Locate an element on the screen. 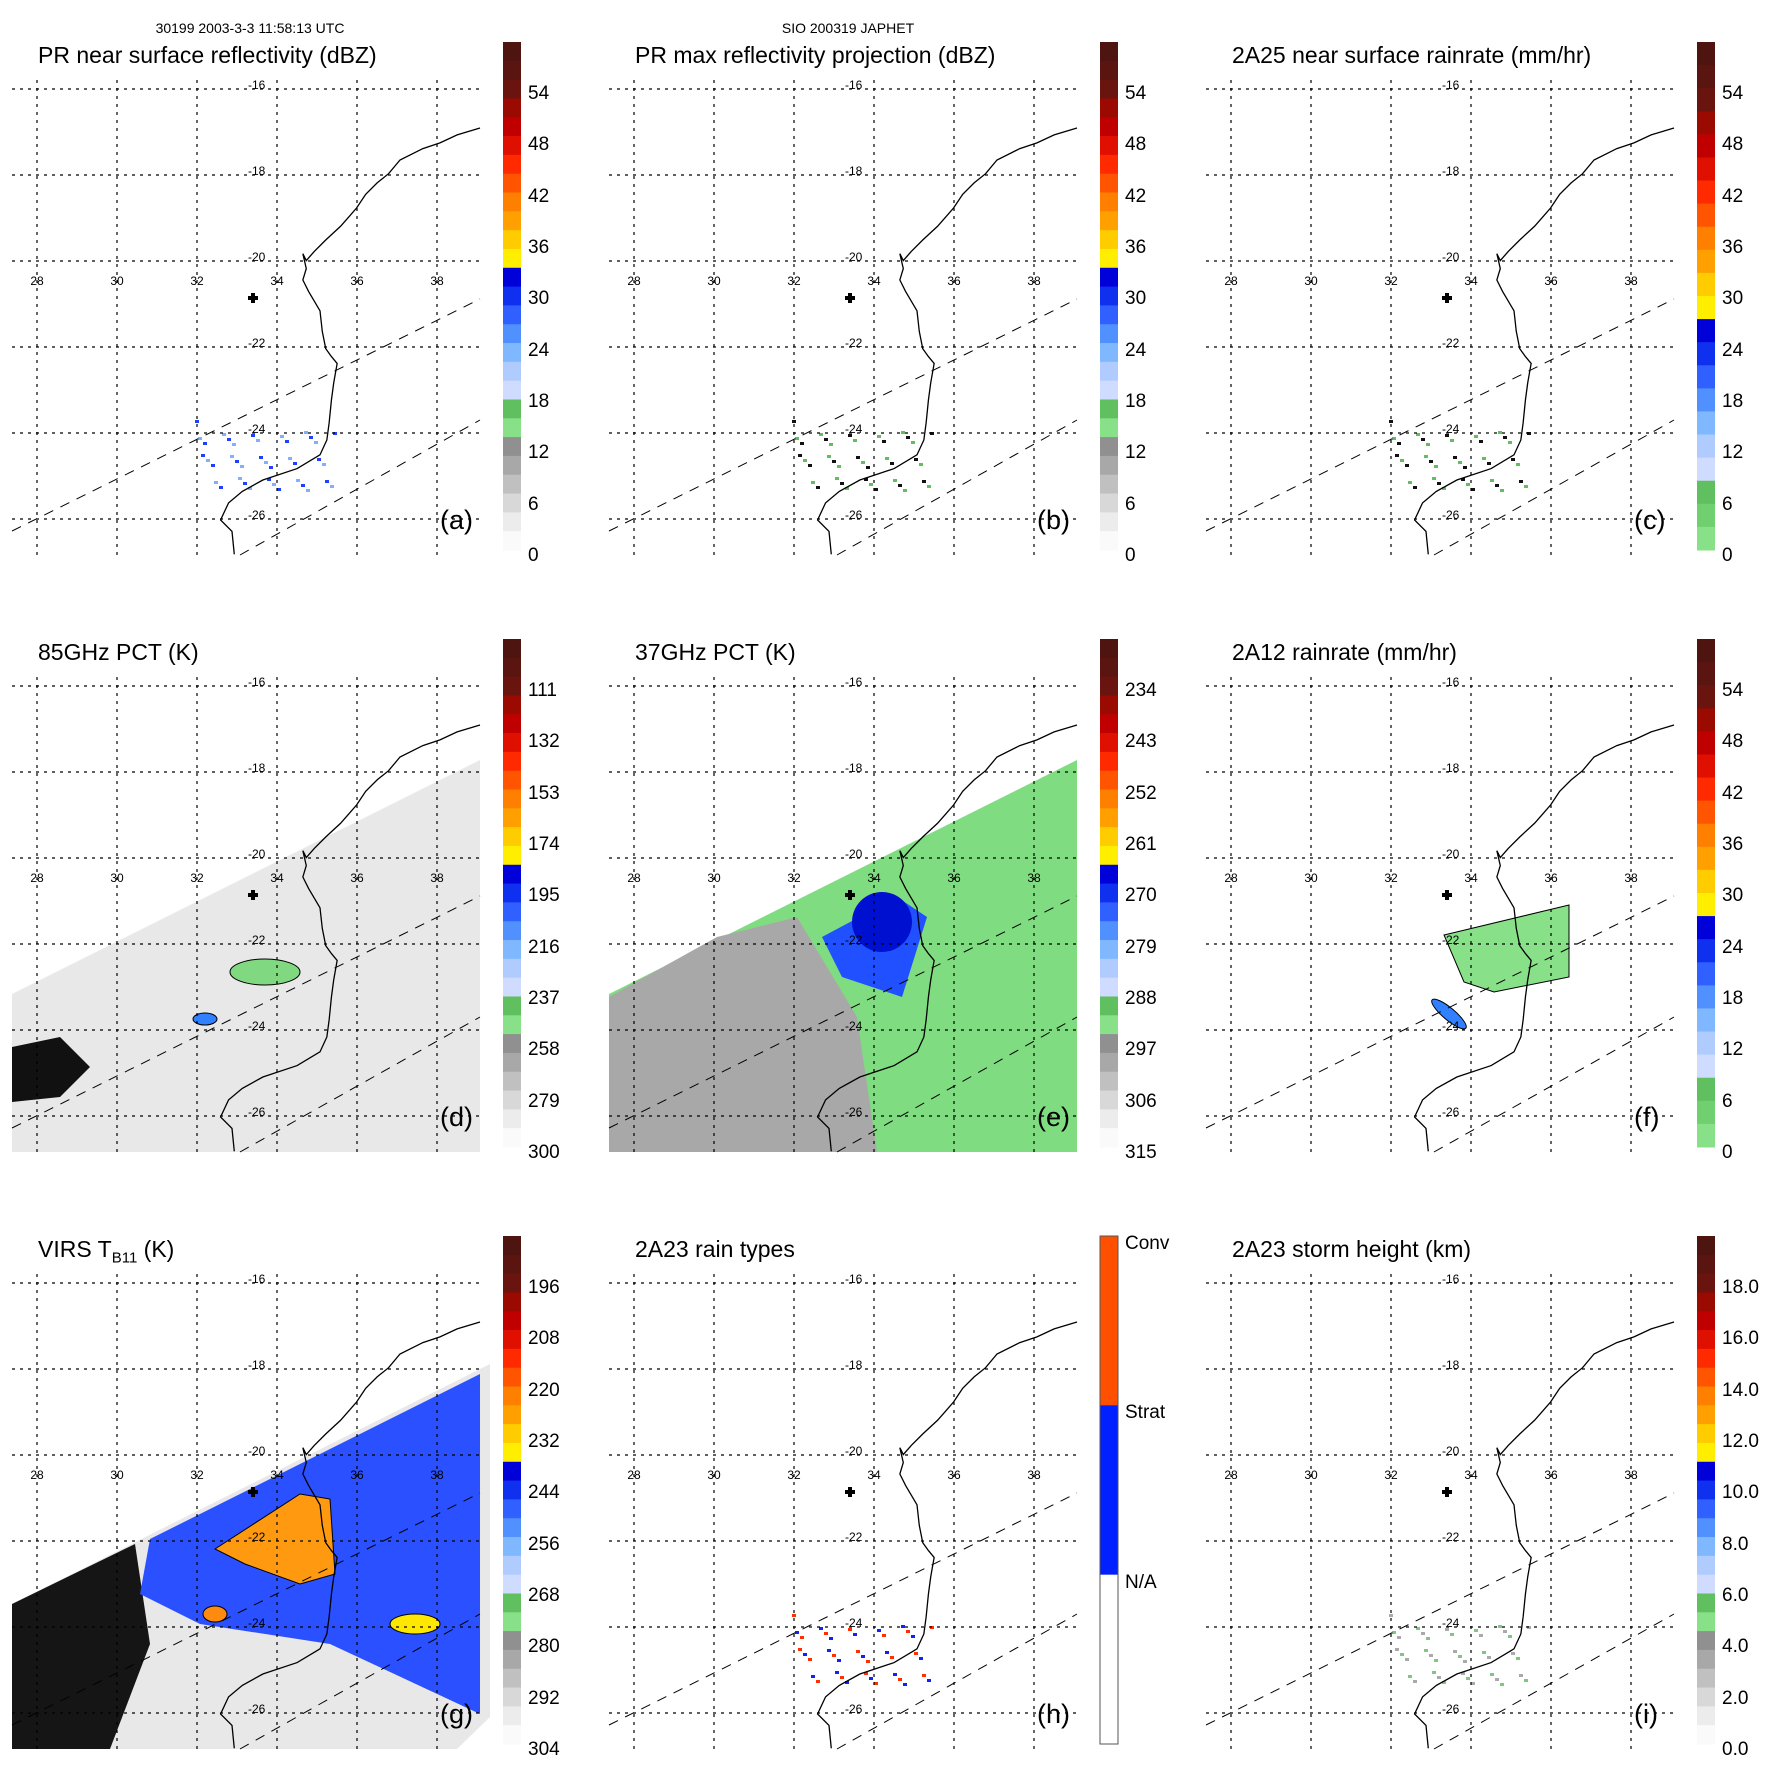  colorbar-tick-label: 4.0 is located at coordinates (1735, 1647).